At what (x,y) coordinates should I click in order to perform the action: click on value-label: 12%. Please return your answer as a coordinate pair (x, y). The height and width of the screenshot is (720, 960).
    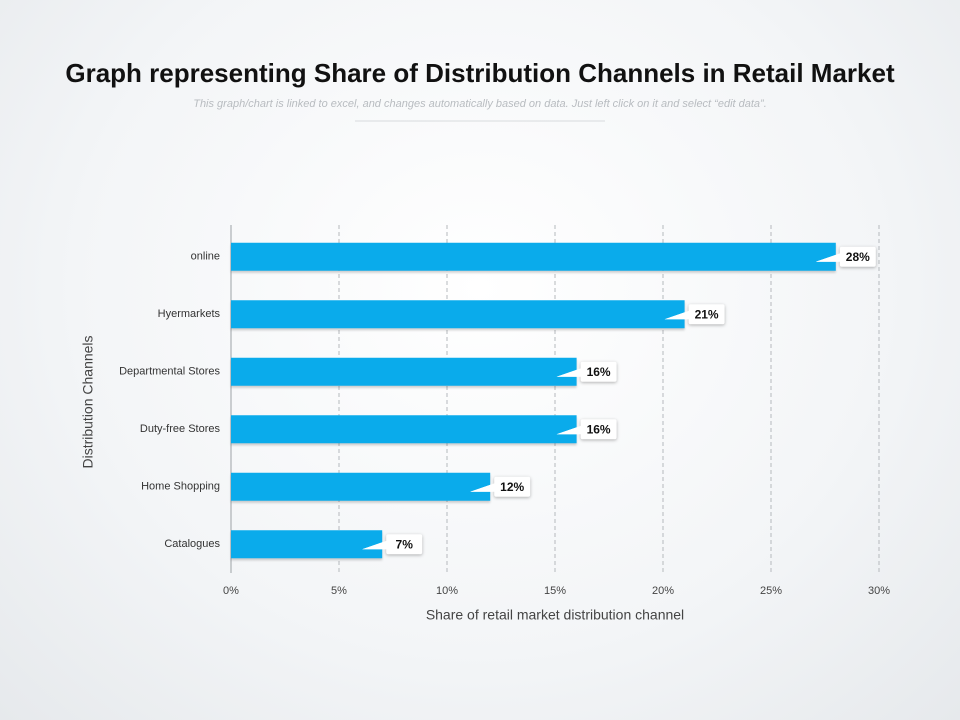
    Looking at the image, I should click on (512, 487).